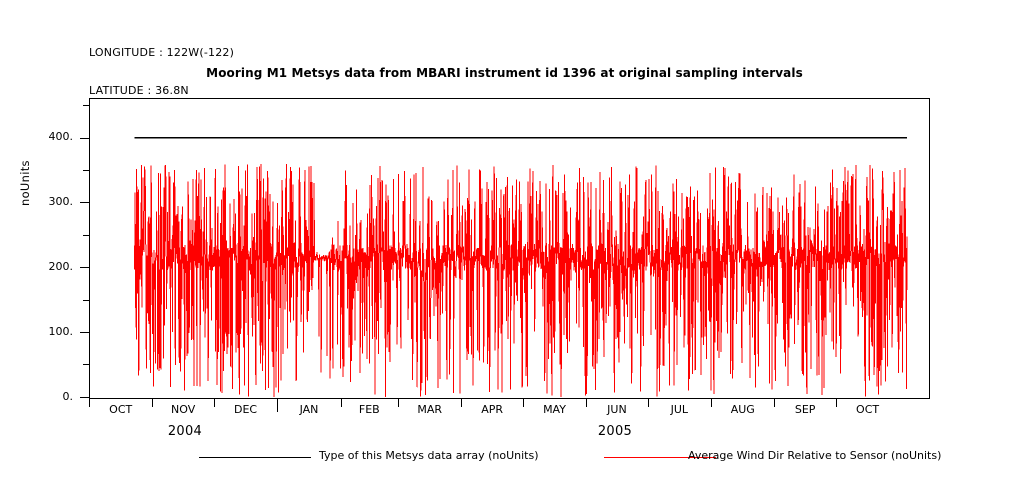  Describe the element at coordinates (183, 409) in the screenshot. I see `x-axis-month-label: NOV` at that location.